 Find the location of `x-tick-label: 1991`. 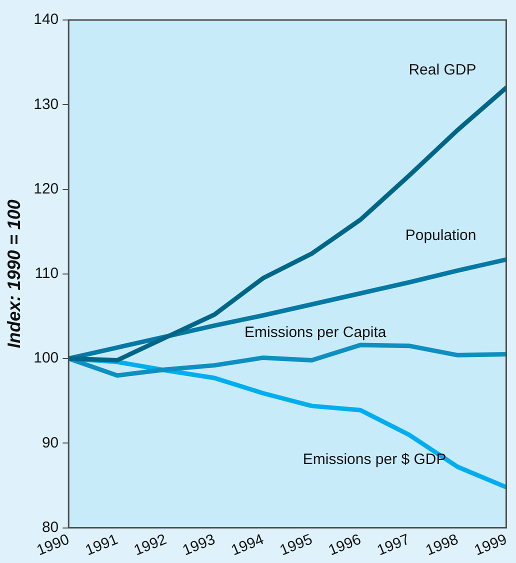

x-tick-label: 1991 is located at coordinates (101, 545).